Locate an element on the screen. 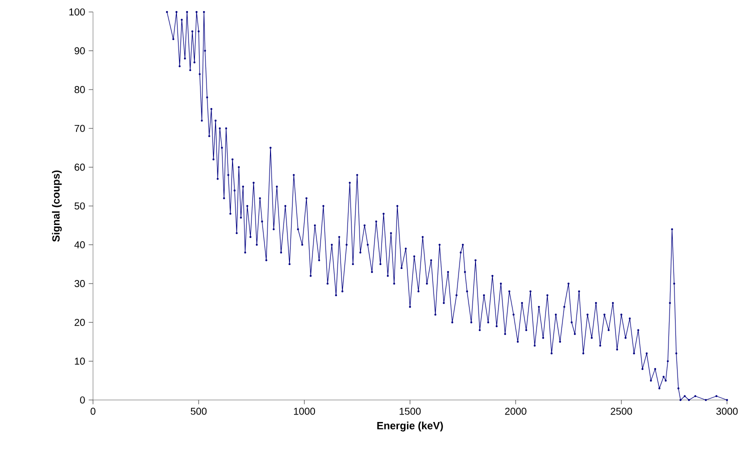 The height and width of the screenshot is (459, 742). y-tick-label: 10 is located at coordinates (79, 361).